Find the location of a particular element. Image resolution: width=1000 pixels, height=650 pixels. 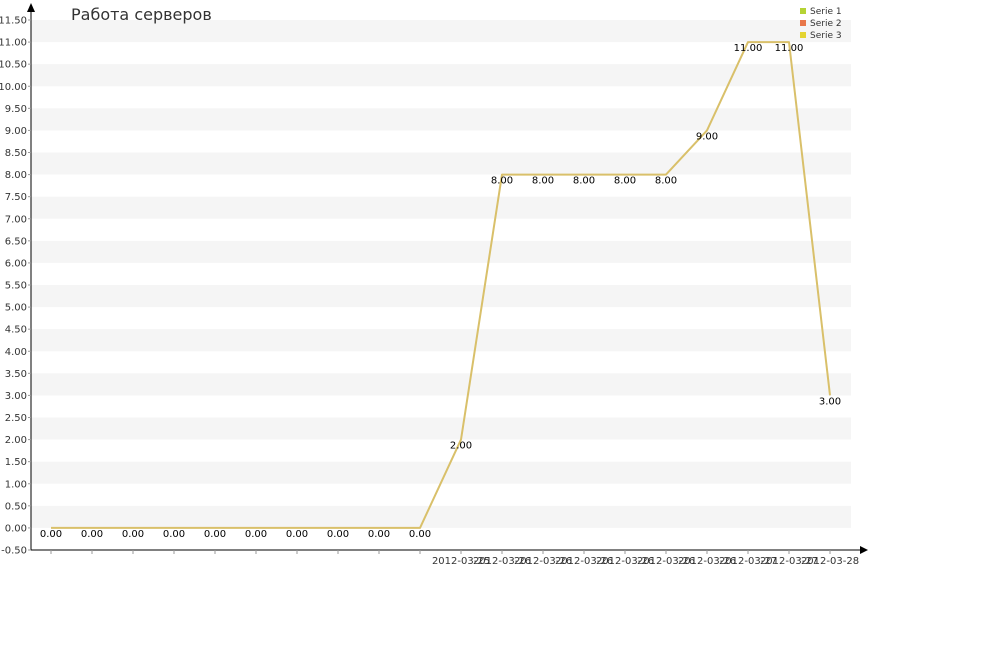

y-tick-label: 10.00 is located at coordinates (13, 87).